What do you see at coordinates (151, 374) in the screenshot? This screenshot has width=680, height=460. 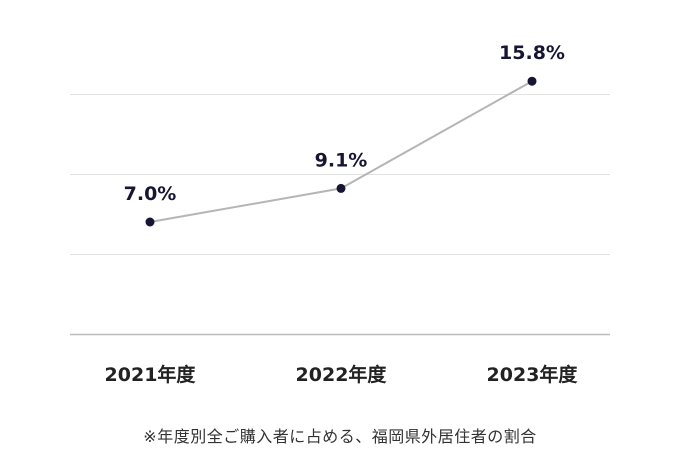 I see `x-tick-label: 2021年度` at bounding box center [151, 374].